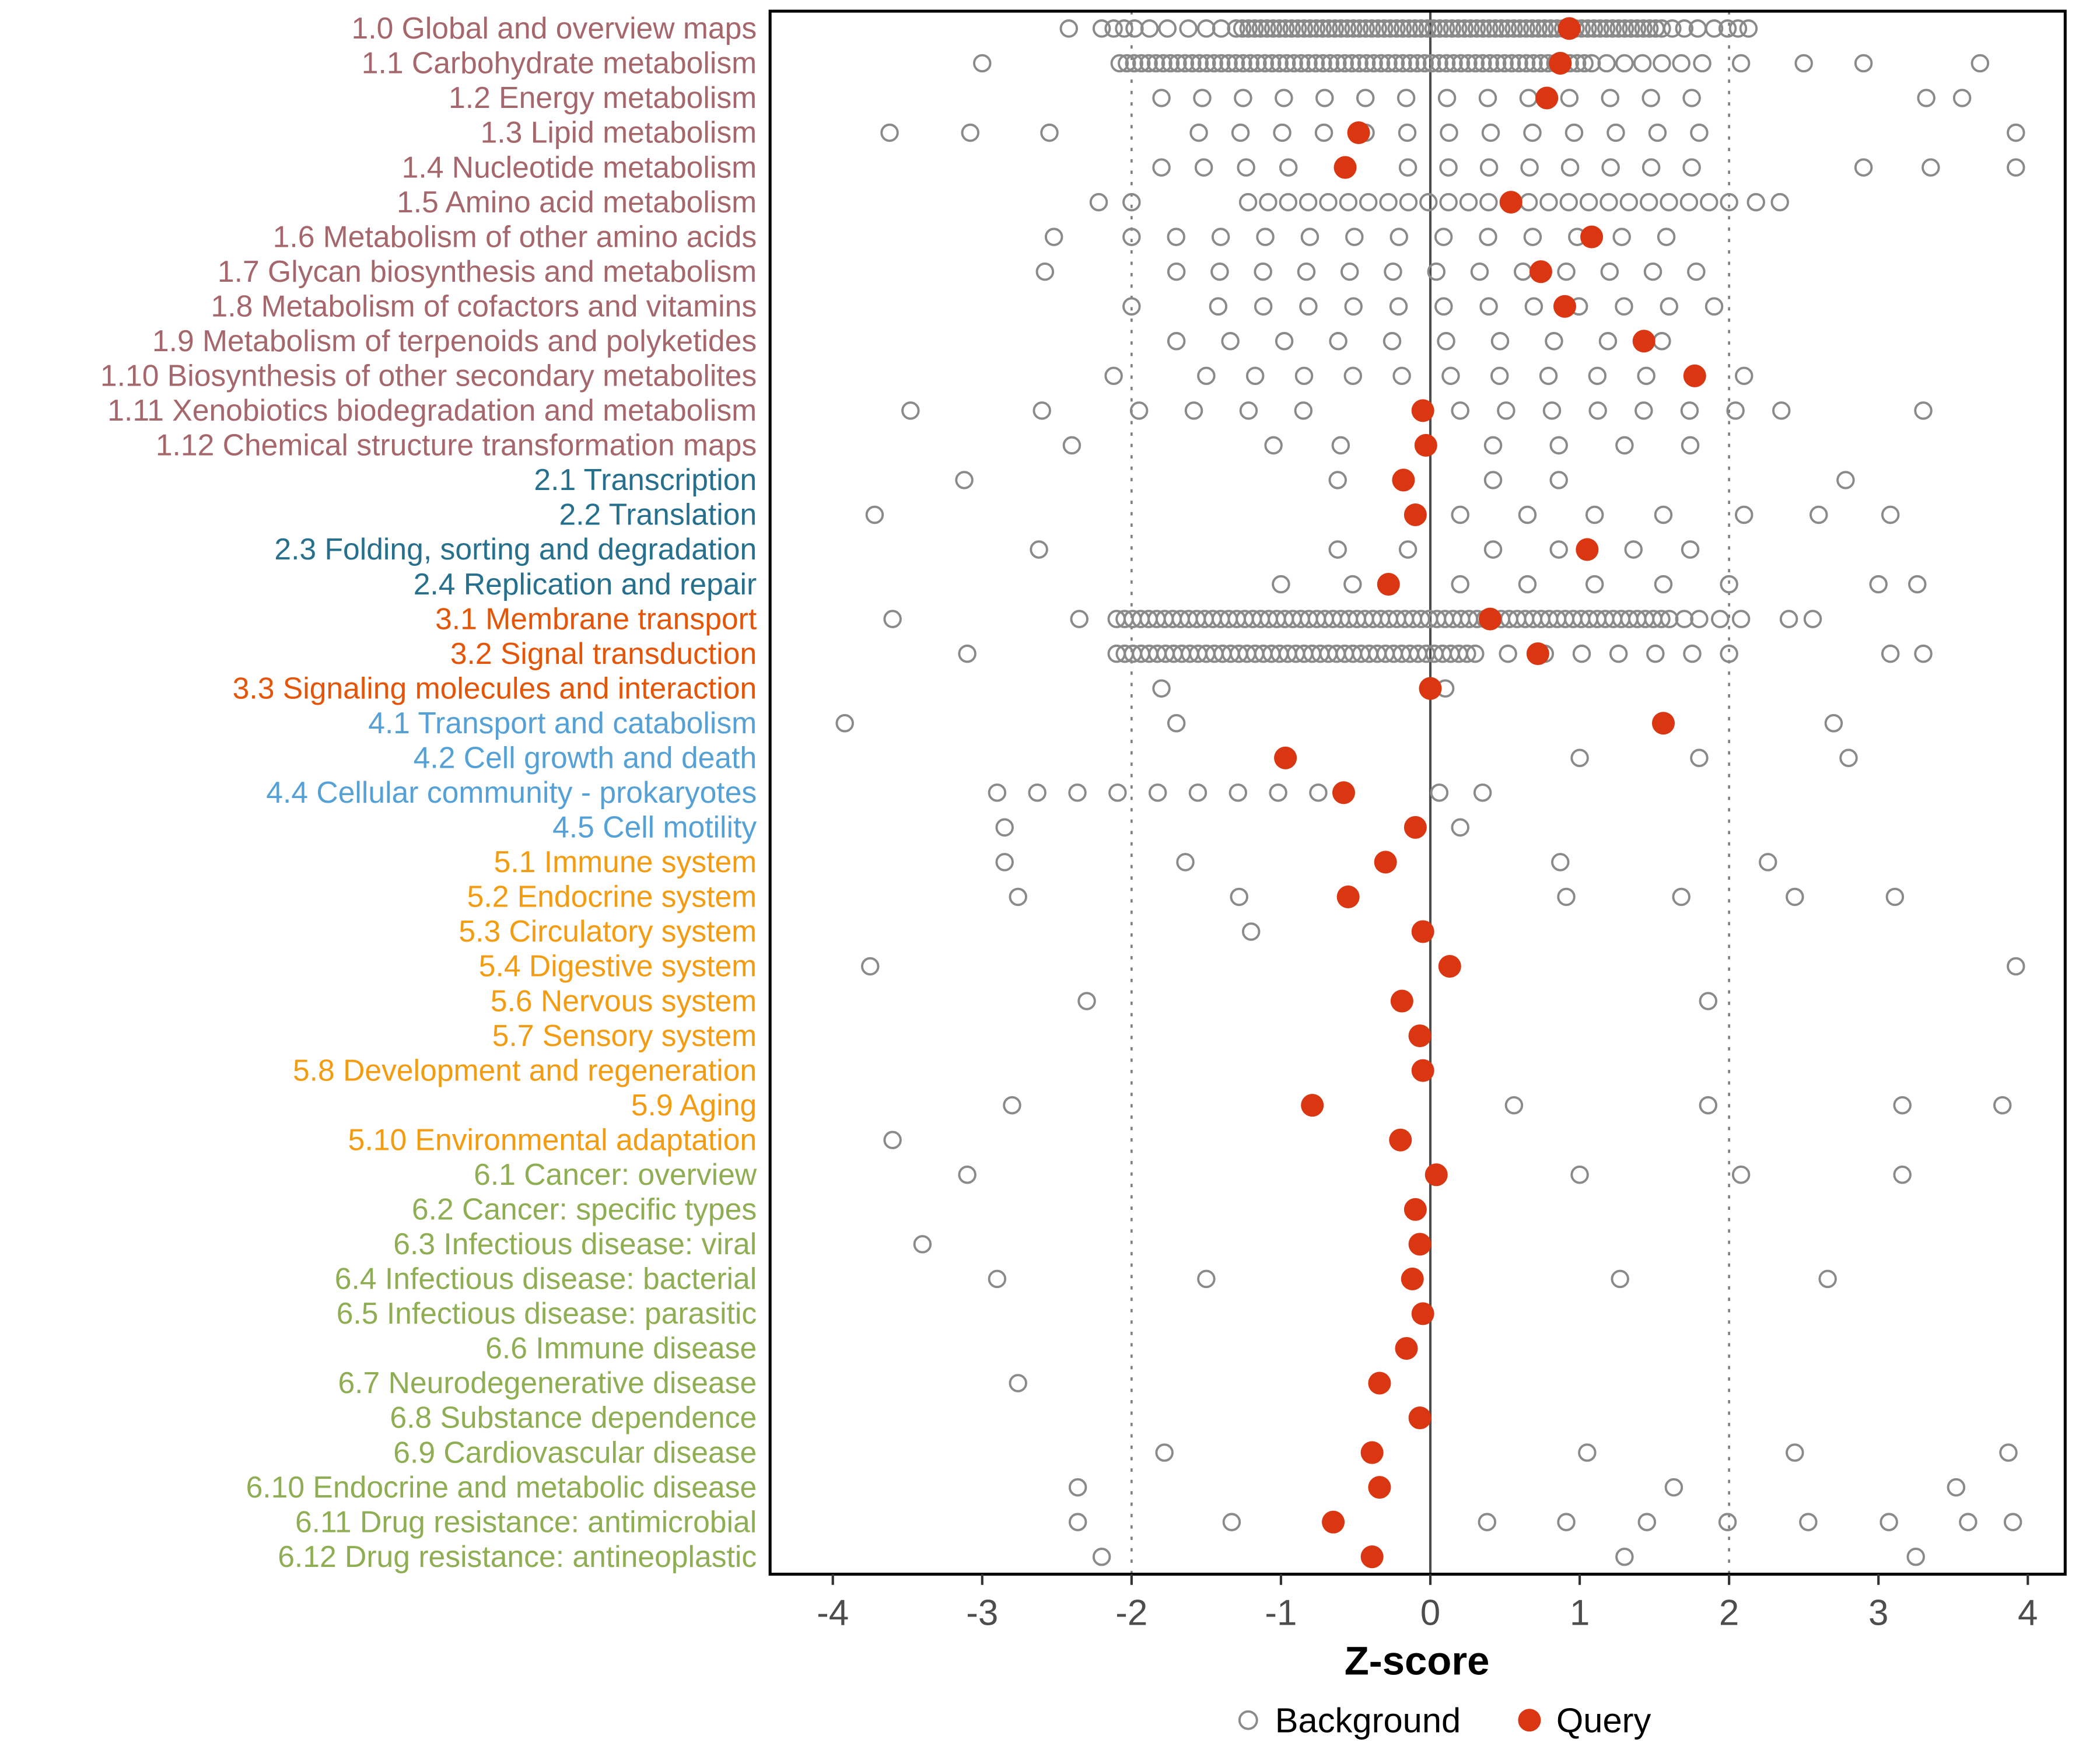  I want to click on x-axis-tick-label: 4, so click(2028, 1613).